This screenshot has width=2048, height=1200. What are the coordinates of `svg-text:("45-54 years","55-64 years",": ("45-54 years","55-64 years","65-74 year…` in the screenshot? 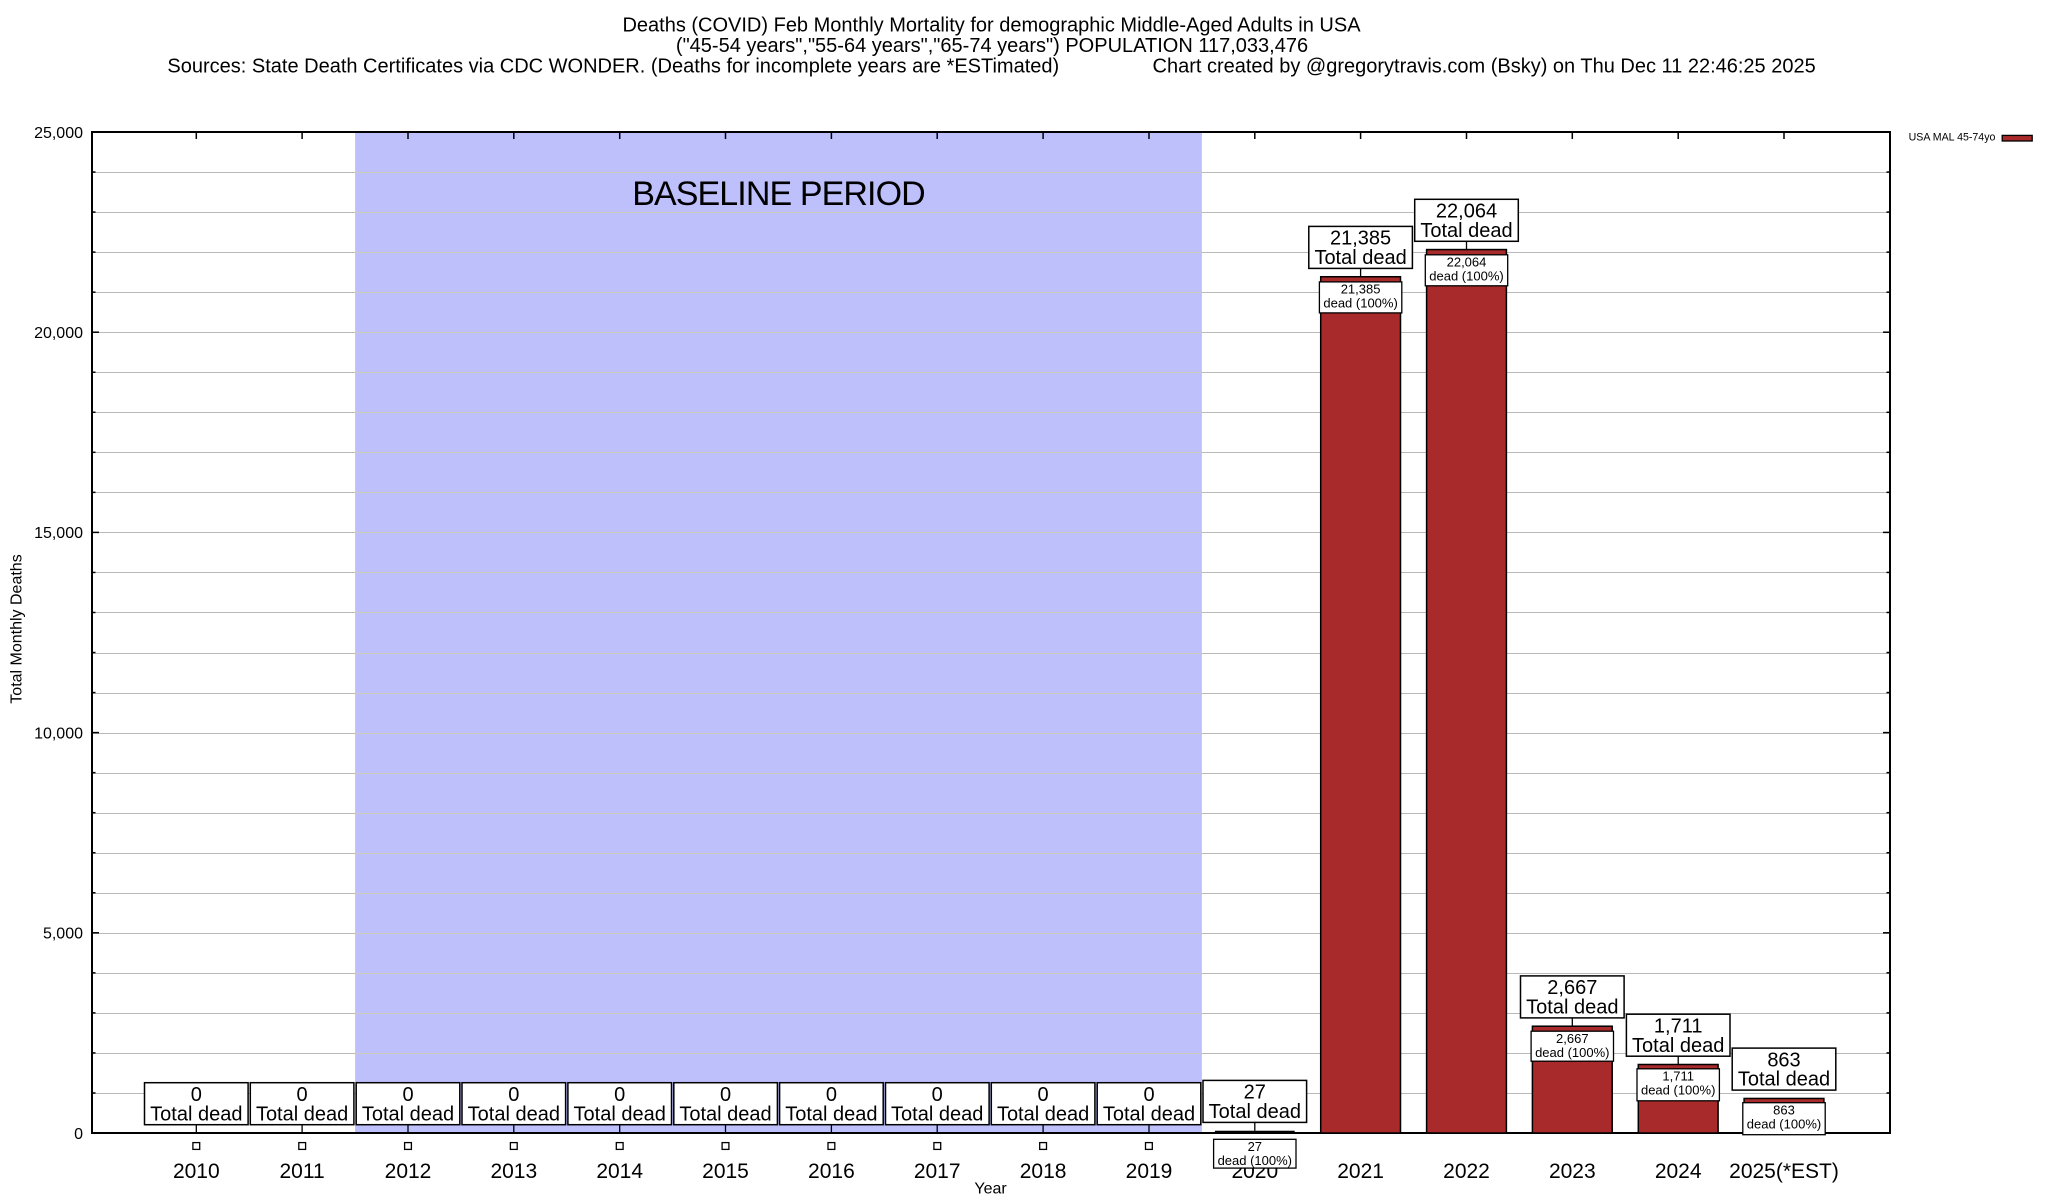 It's located at (992, 46).